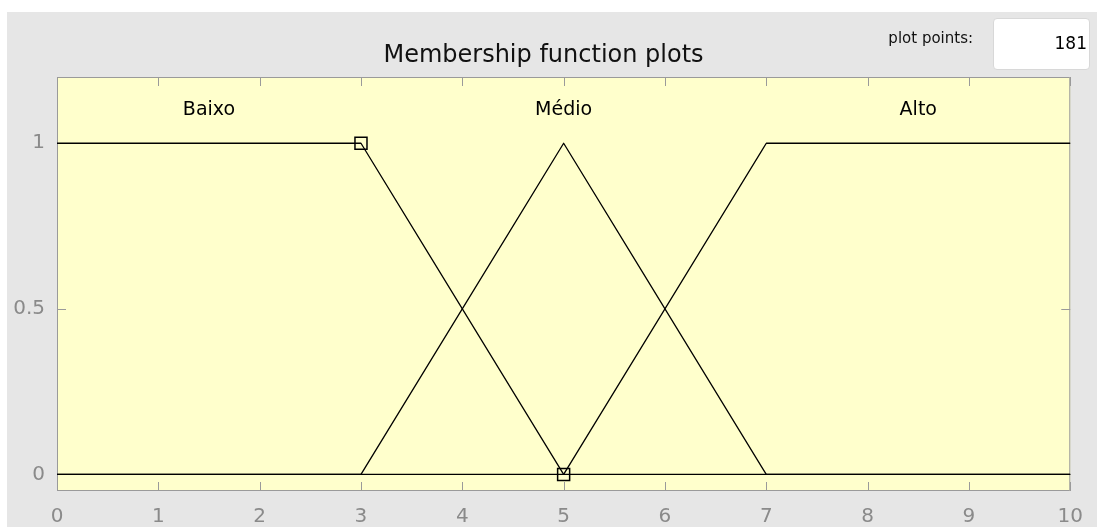 Image resolution: width=1097 pixels, height=527 pixels. What do you see at coordinates (260, 515) in the screenshot?
I see `x-tick-label: 2` at bounding box center [260, 515].